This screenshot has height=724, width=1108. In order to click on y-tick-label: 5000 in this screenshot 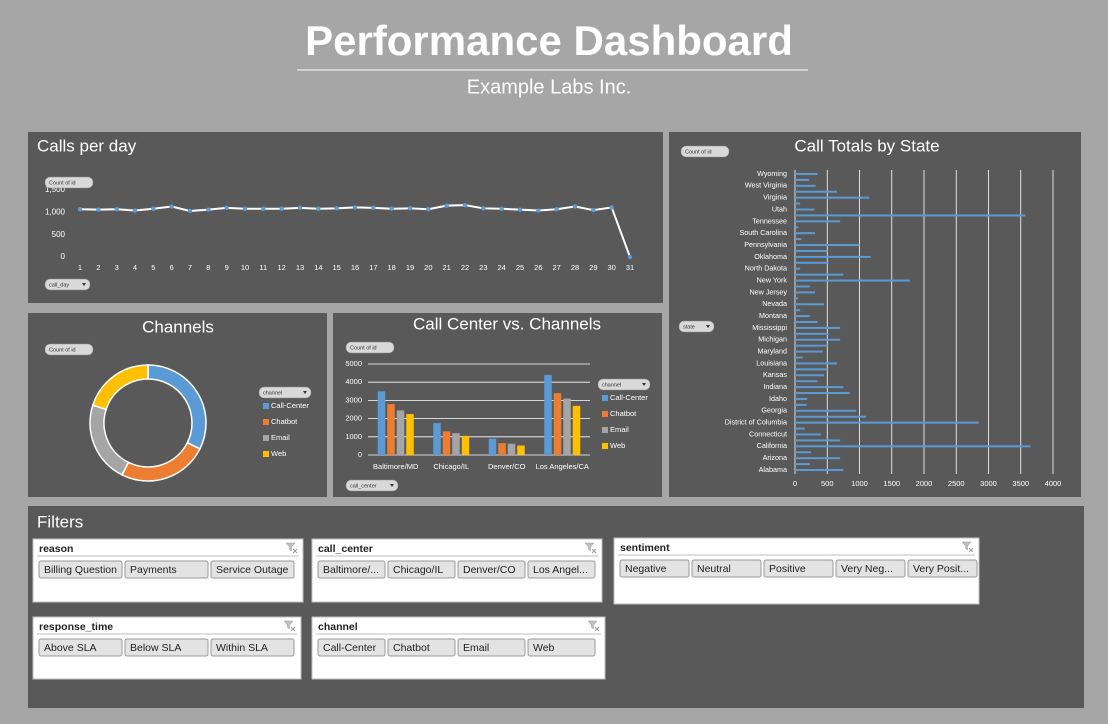, I will do `click(353, 363)`.